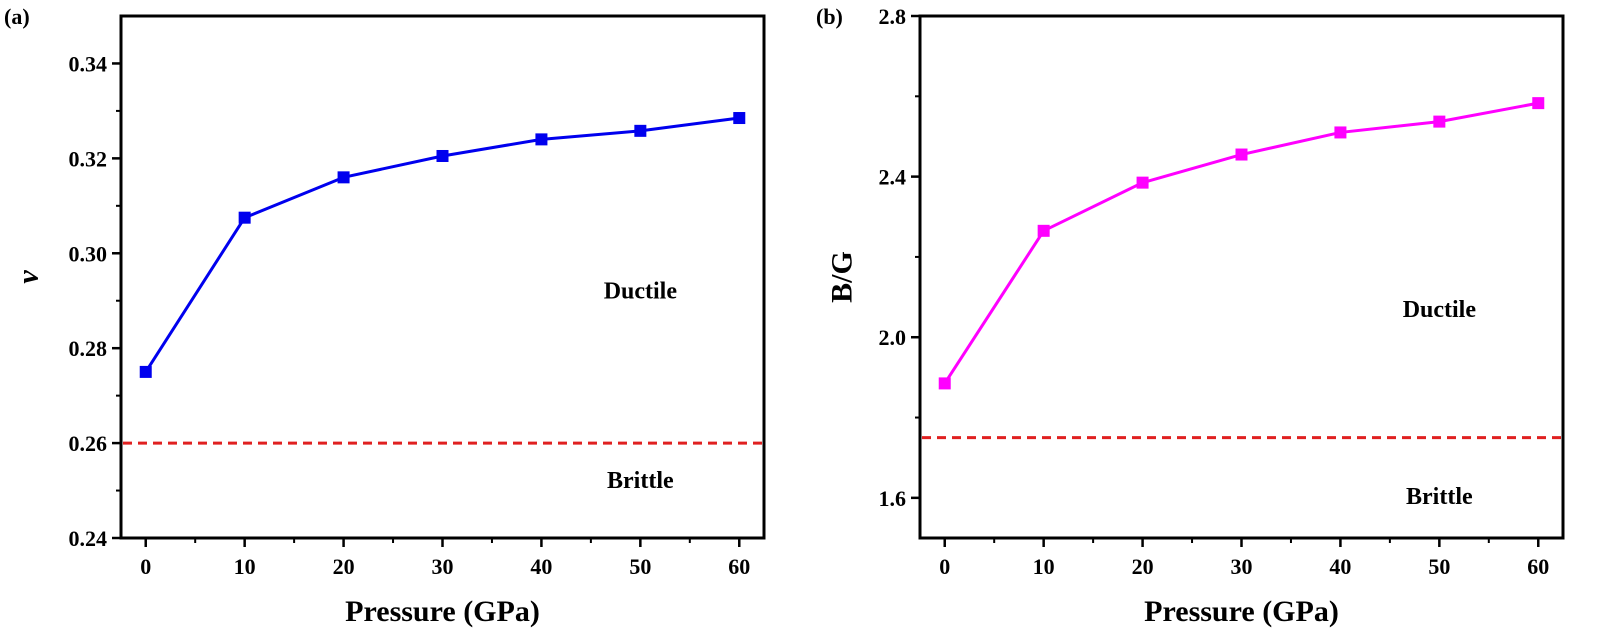  I want to click on y-tick-label: 0.32, so click(88, 158).